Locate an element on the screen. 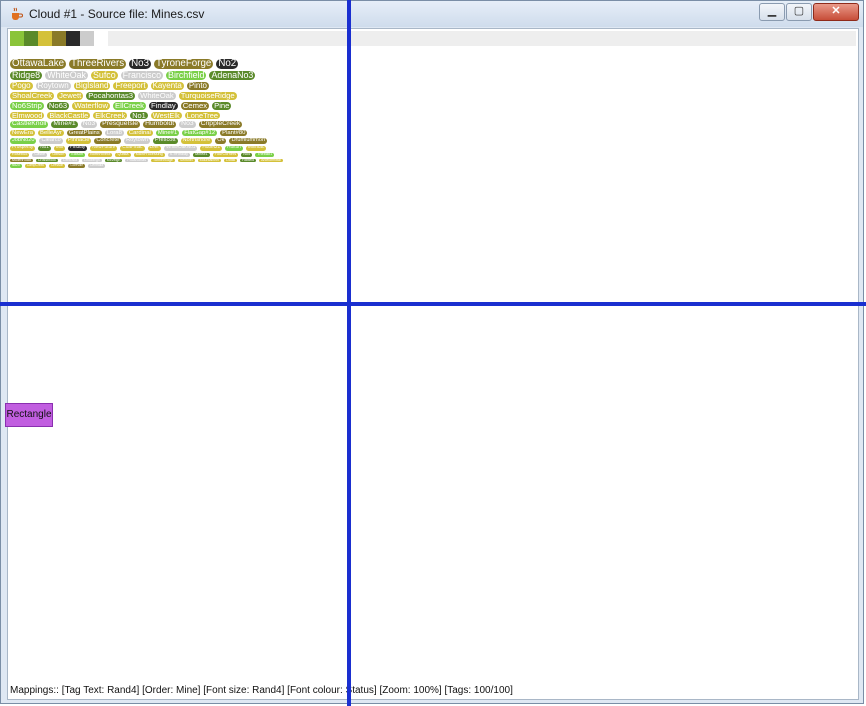  cloud-tag: Pine is located at coordinates (222, 105).